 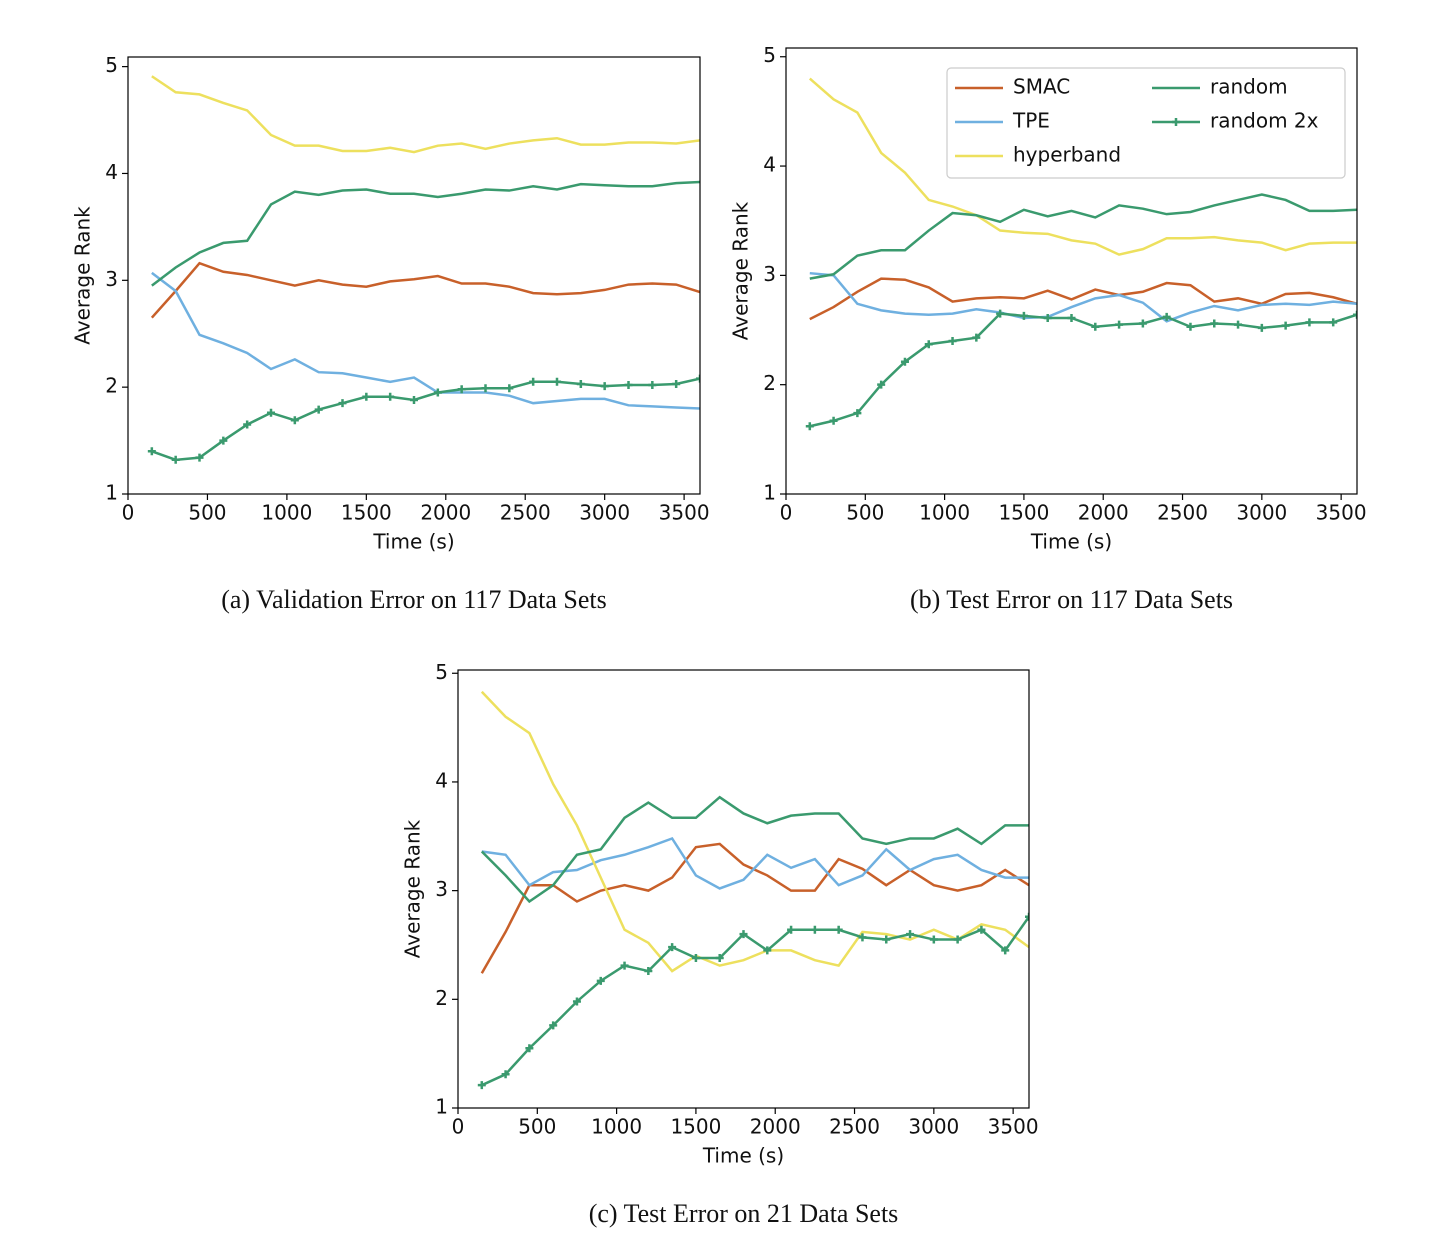 What do you see at coordinates (1067, 155) in the screenshot?
I see `legend-label: hyperband` at bounding box center [1067, 155].